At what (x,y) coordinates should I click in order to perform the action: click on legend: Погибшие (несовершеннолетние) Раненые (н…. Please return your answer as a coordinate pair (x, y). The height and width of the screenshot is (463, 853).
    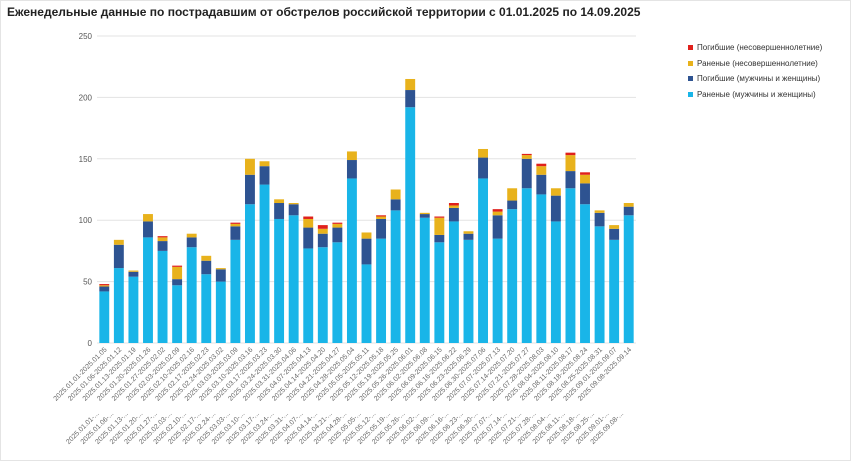
    Looking at the image, I should click on (755, 71).